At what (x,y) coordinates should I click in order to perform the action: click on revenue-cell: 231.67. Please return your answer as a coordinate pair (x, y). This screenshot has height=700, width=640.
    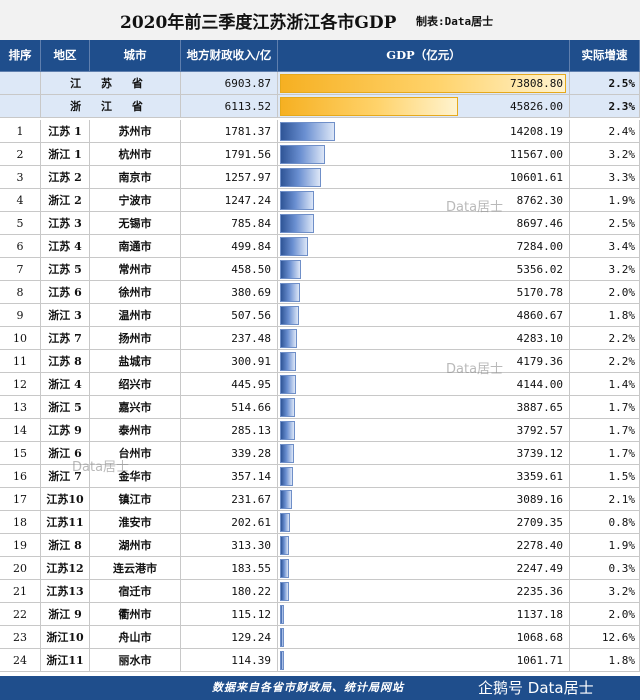
    Looking at the image, I should click on (229, 499).